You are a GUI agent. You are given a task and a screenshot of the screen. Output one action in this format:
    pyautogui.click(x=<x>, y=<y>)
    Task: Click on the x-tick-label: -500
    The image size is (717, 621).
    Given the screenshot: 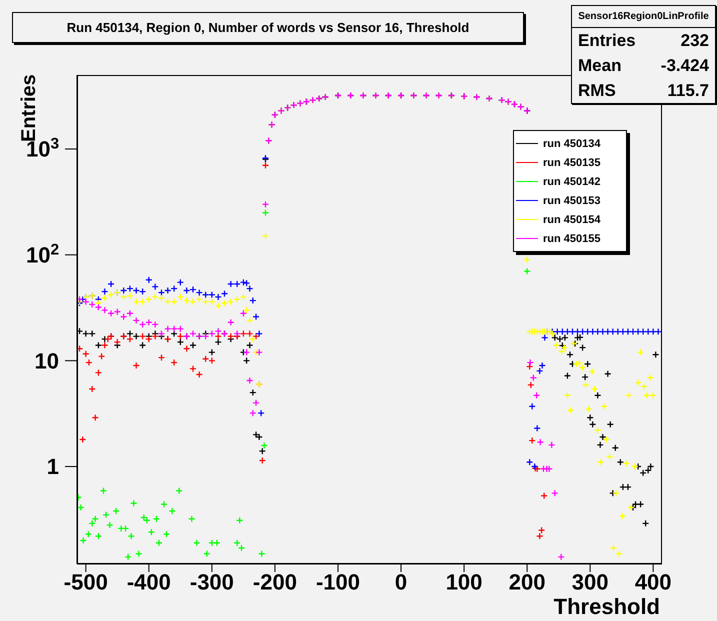 What is the action you would take?
    pyautogui.click(x=86, y=582)
    